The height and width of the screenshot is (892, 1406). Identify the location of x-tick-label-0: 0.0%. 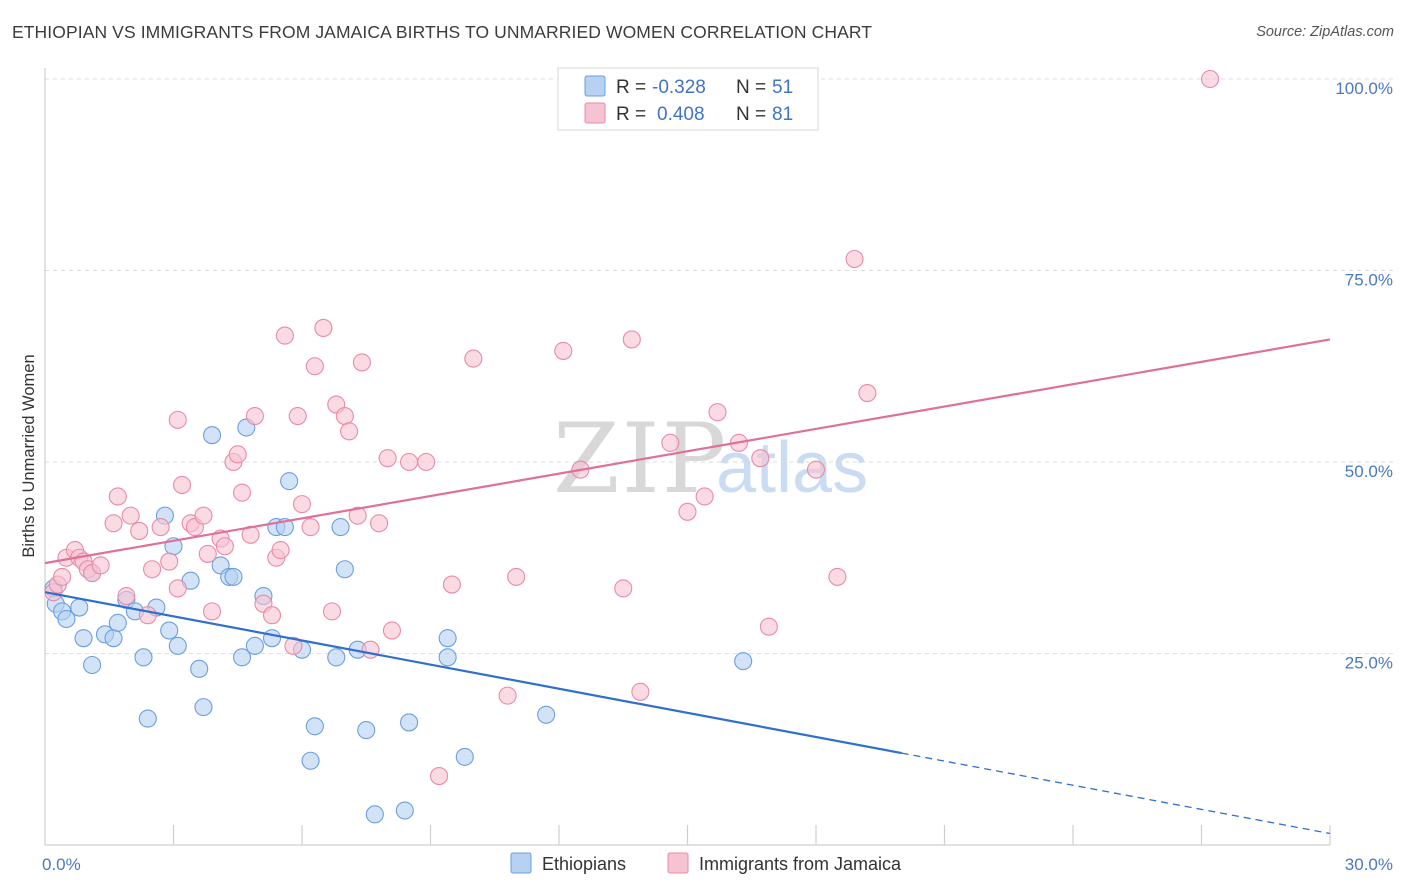
(61, 864).